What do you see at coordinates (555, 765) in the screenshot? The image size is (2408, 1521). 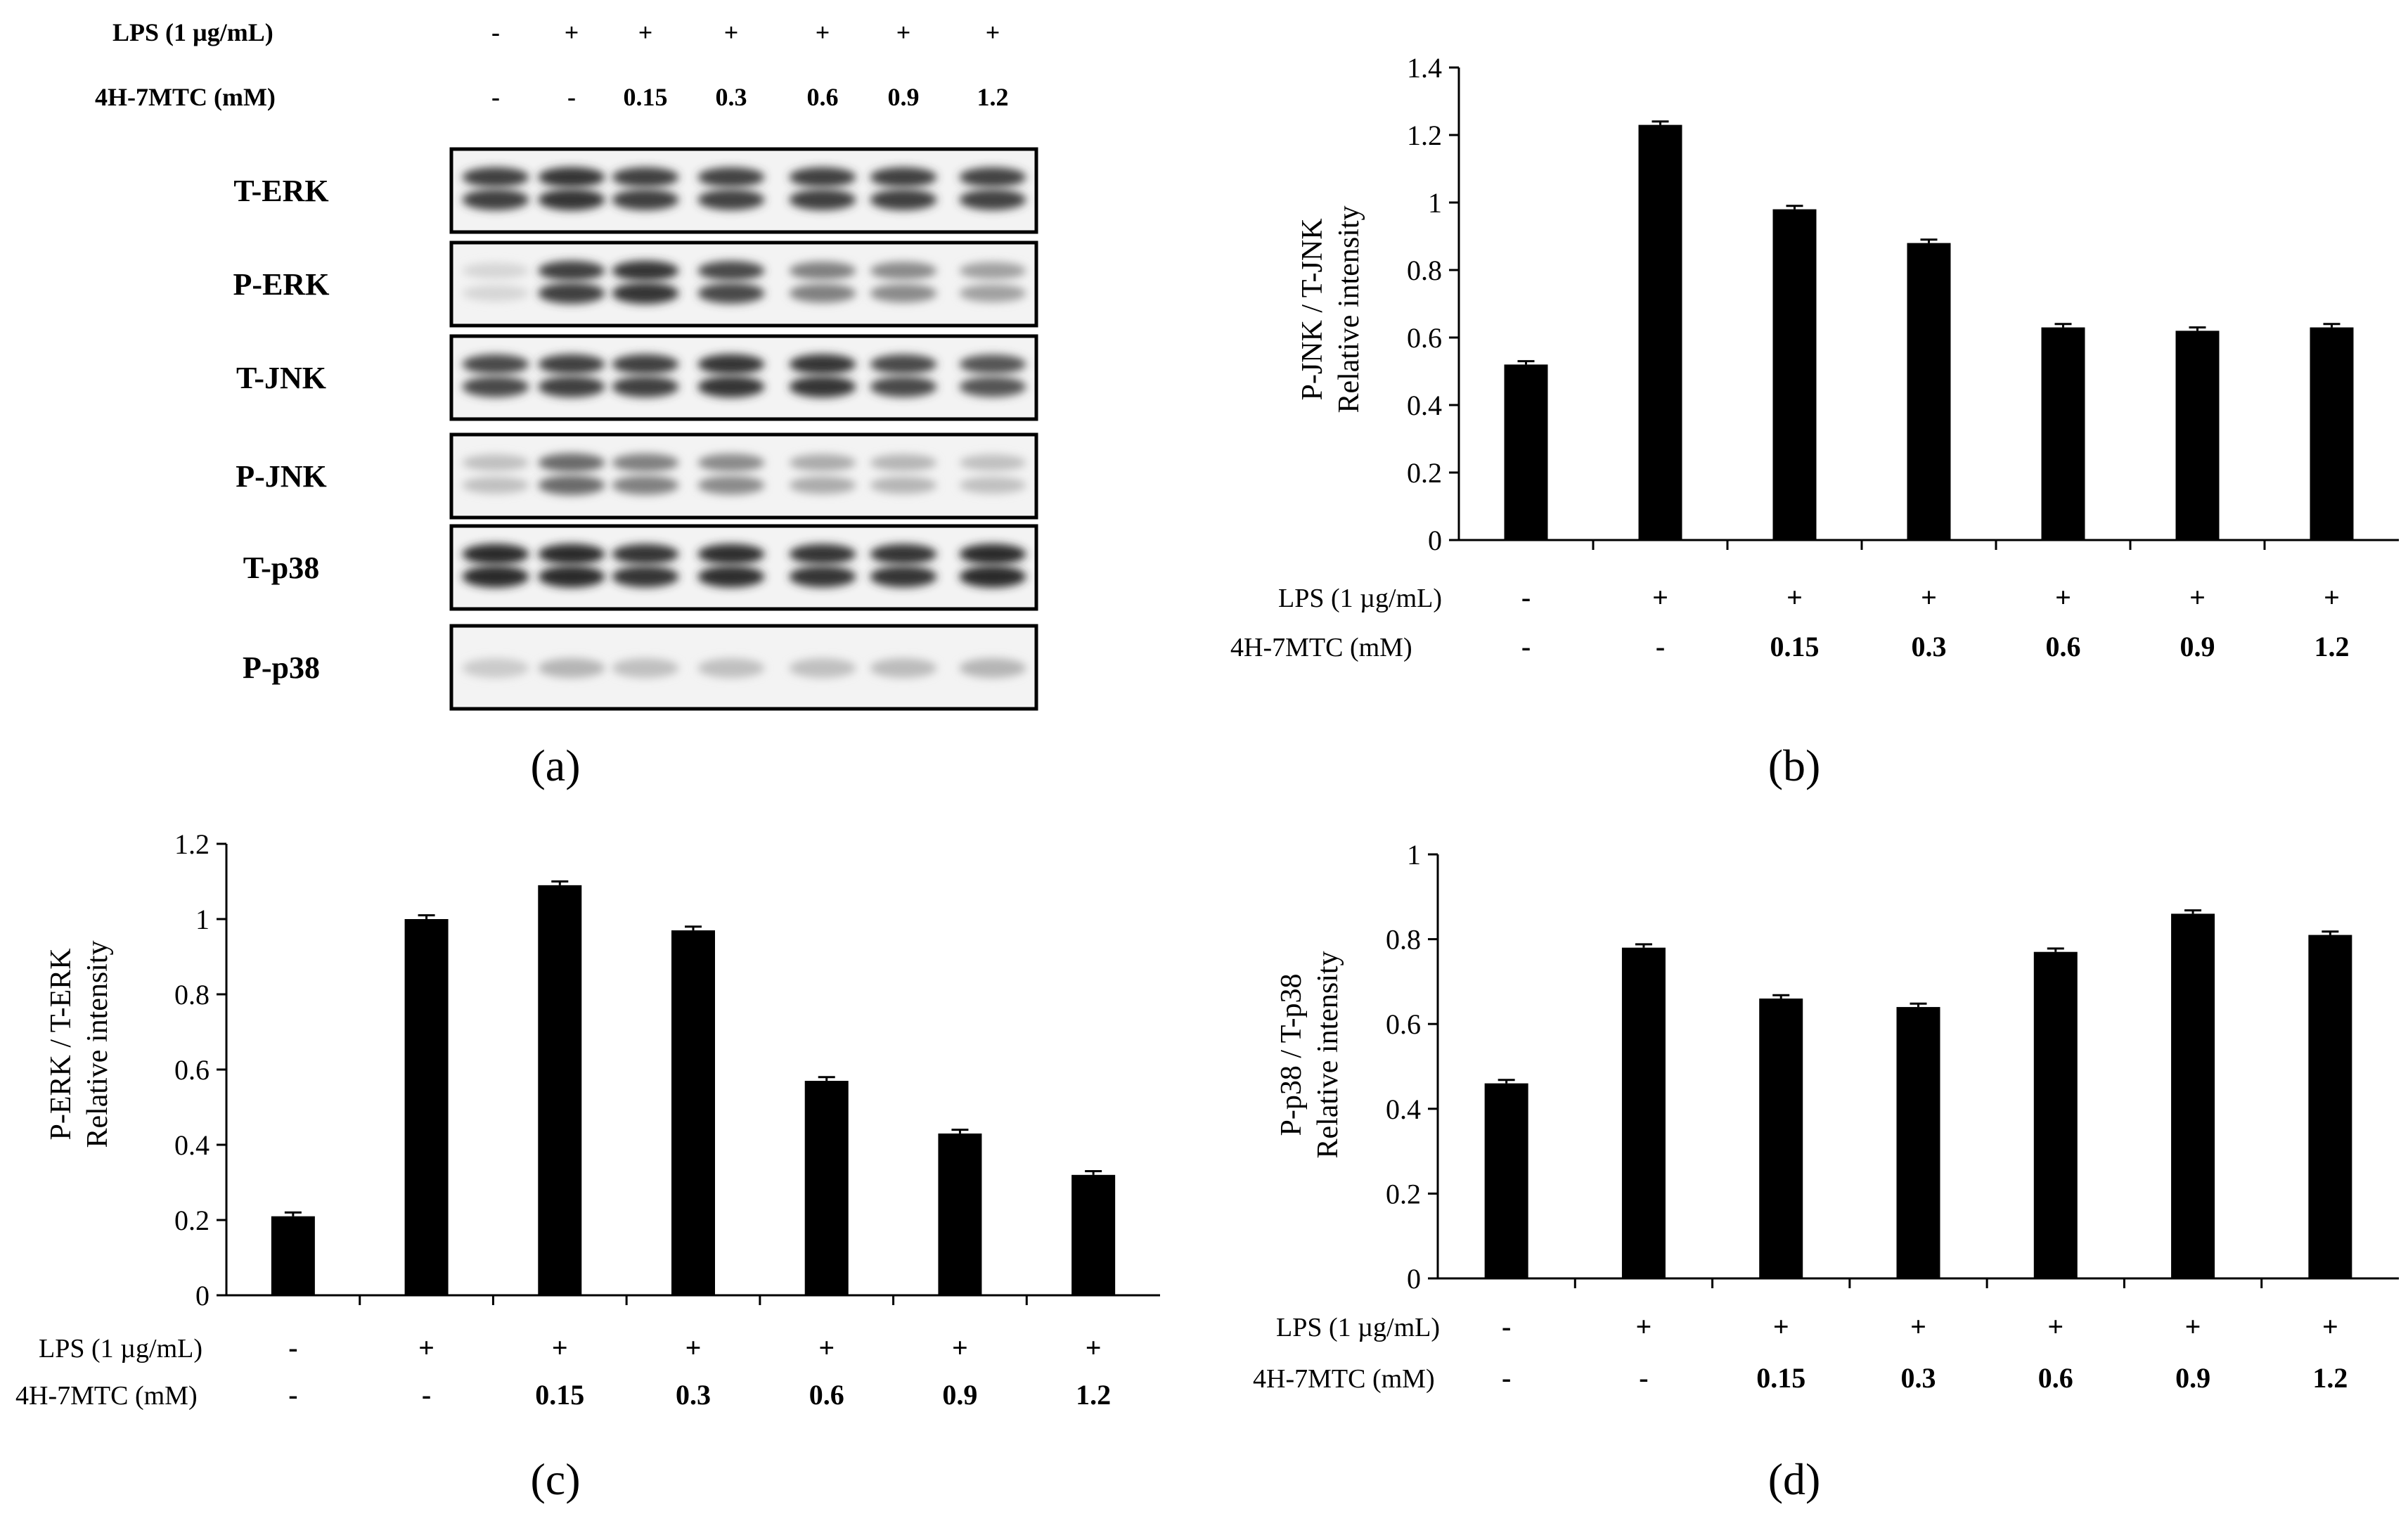 I see `panel-label-a: (a)` at bounding box center [555, 765].